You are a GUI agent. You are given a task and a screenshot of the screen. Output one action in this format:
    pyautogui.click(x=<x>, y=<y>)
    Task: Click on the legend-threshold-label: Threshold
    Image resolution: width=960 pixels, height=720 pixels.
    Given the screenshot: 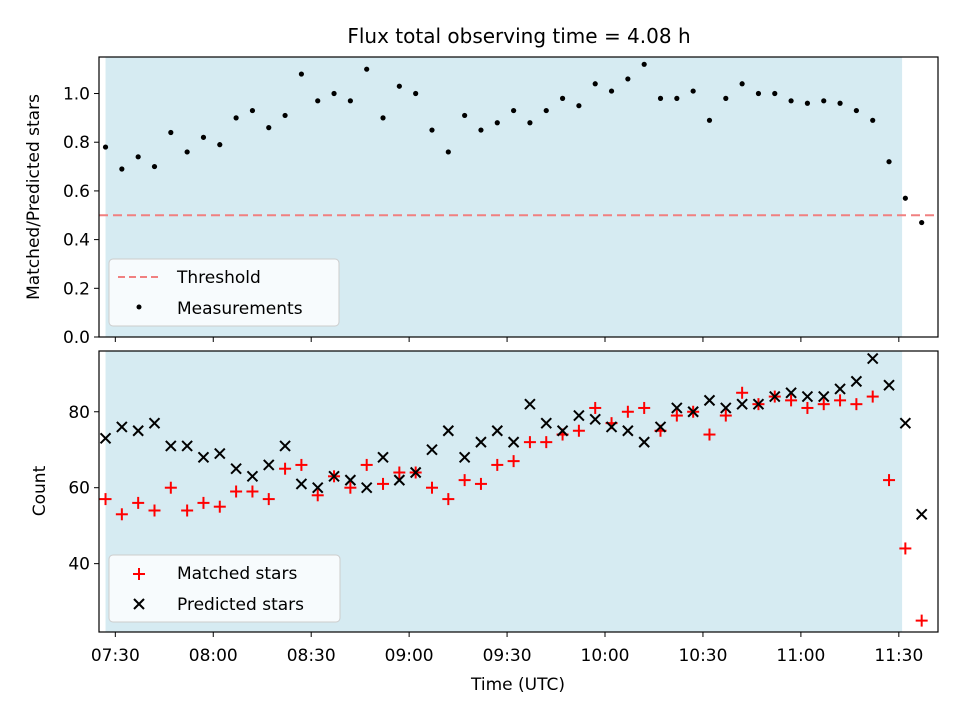 What is the action you would take?
    pyautogui.click(x=218, y=278)
    